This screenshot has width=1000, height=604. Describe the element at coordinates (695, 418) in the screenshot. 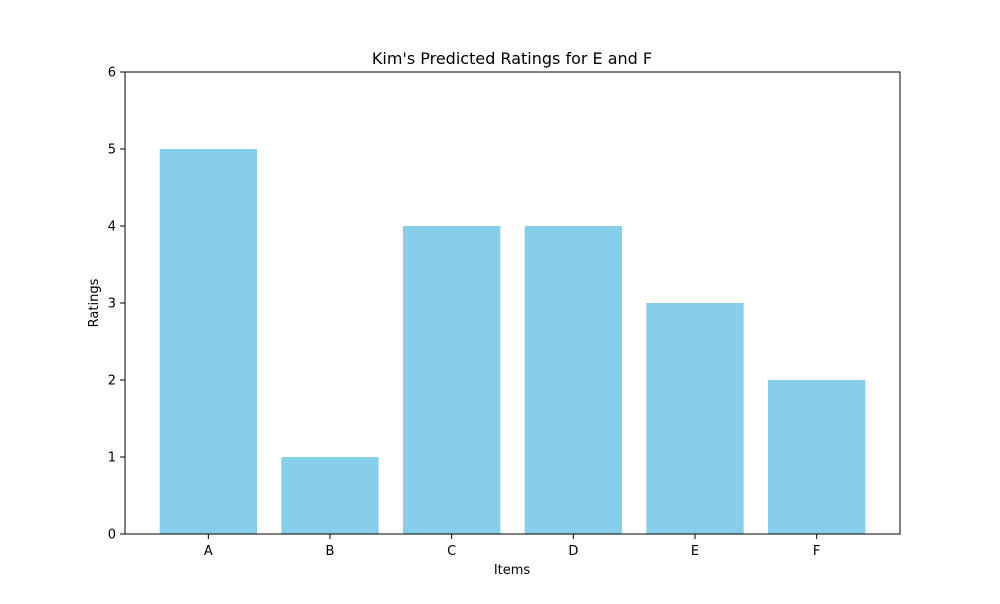

I see `bar-e` at that location.